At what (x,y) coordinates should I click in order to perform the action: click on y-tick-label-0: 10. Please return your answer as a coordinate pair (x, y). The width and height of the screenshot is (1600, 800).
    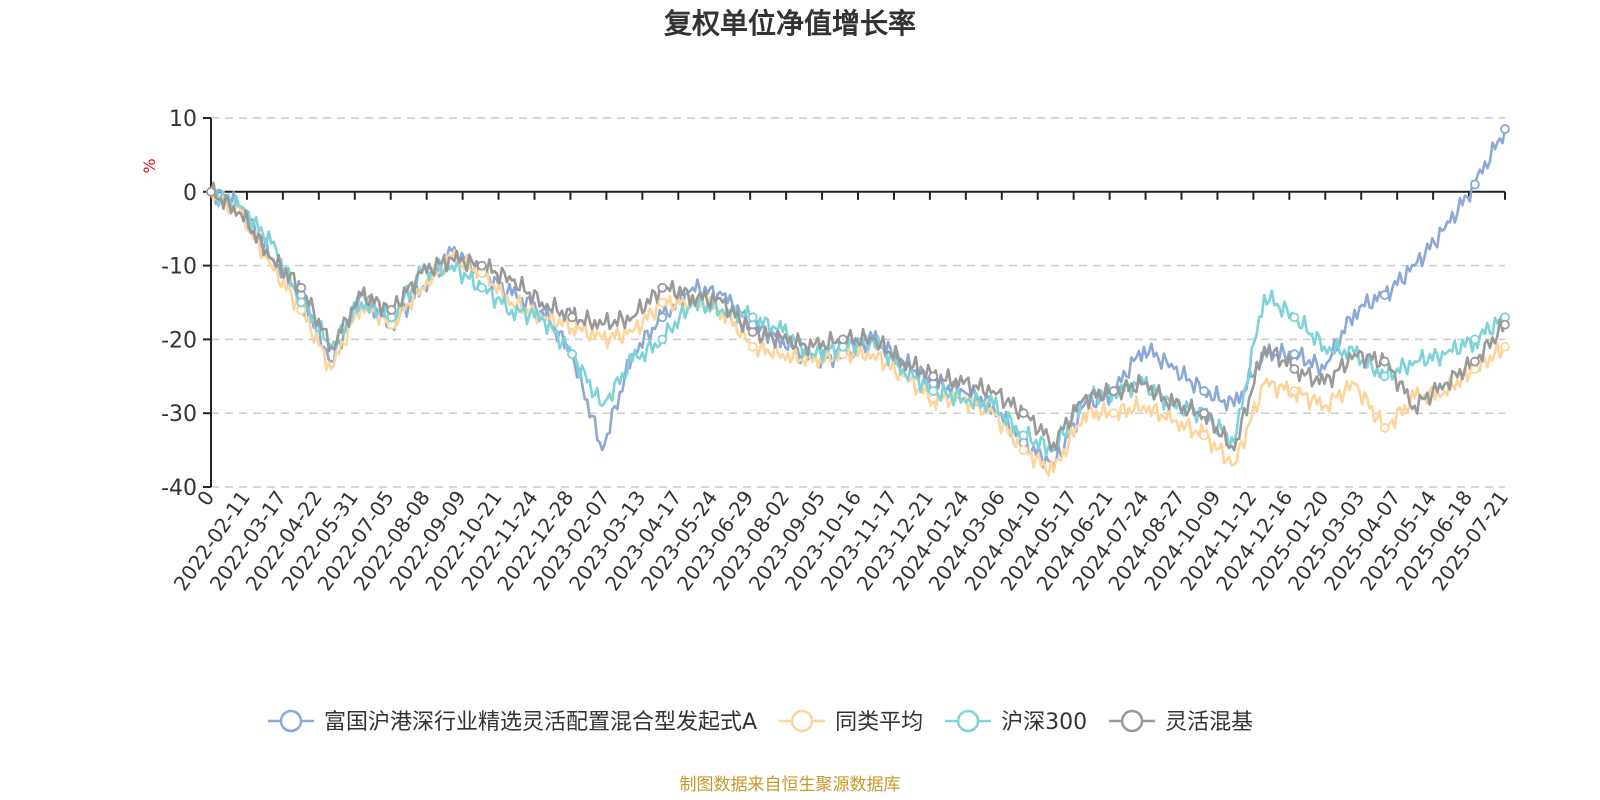
    Looking at the image, I should click on (183, 119).